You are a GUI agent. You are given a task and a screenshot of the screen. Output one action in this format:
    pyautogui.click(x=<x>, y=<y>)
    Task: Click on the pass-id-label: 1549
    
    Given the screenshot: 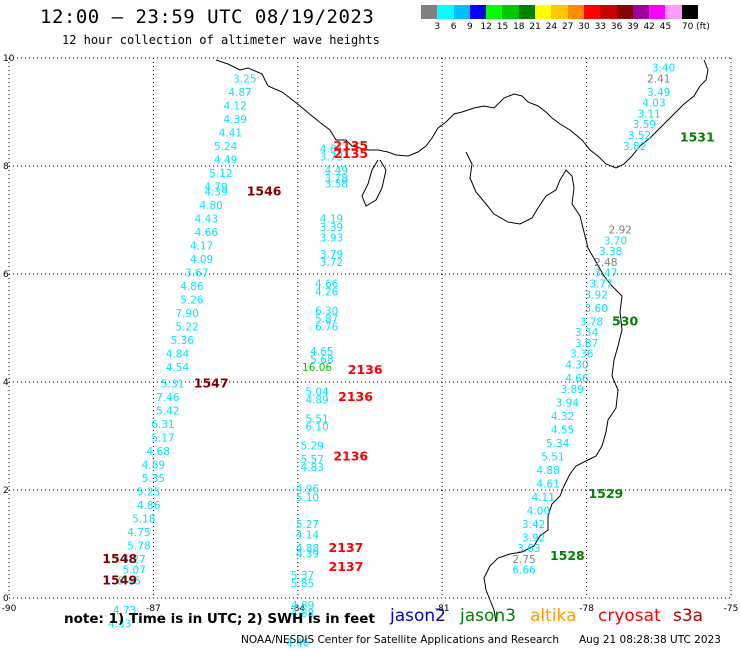 What is the action you would take?
    pyautogui.click(x=119, y=580)
    